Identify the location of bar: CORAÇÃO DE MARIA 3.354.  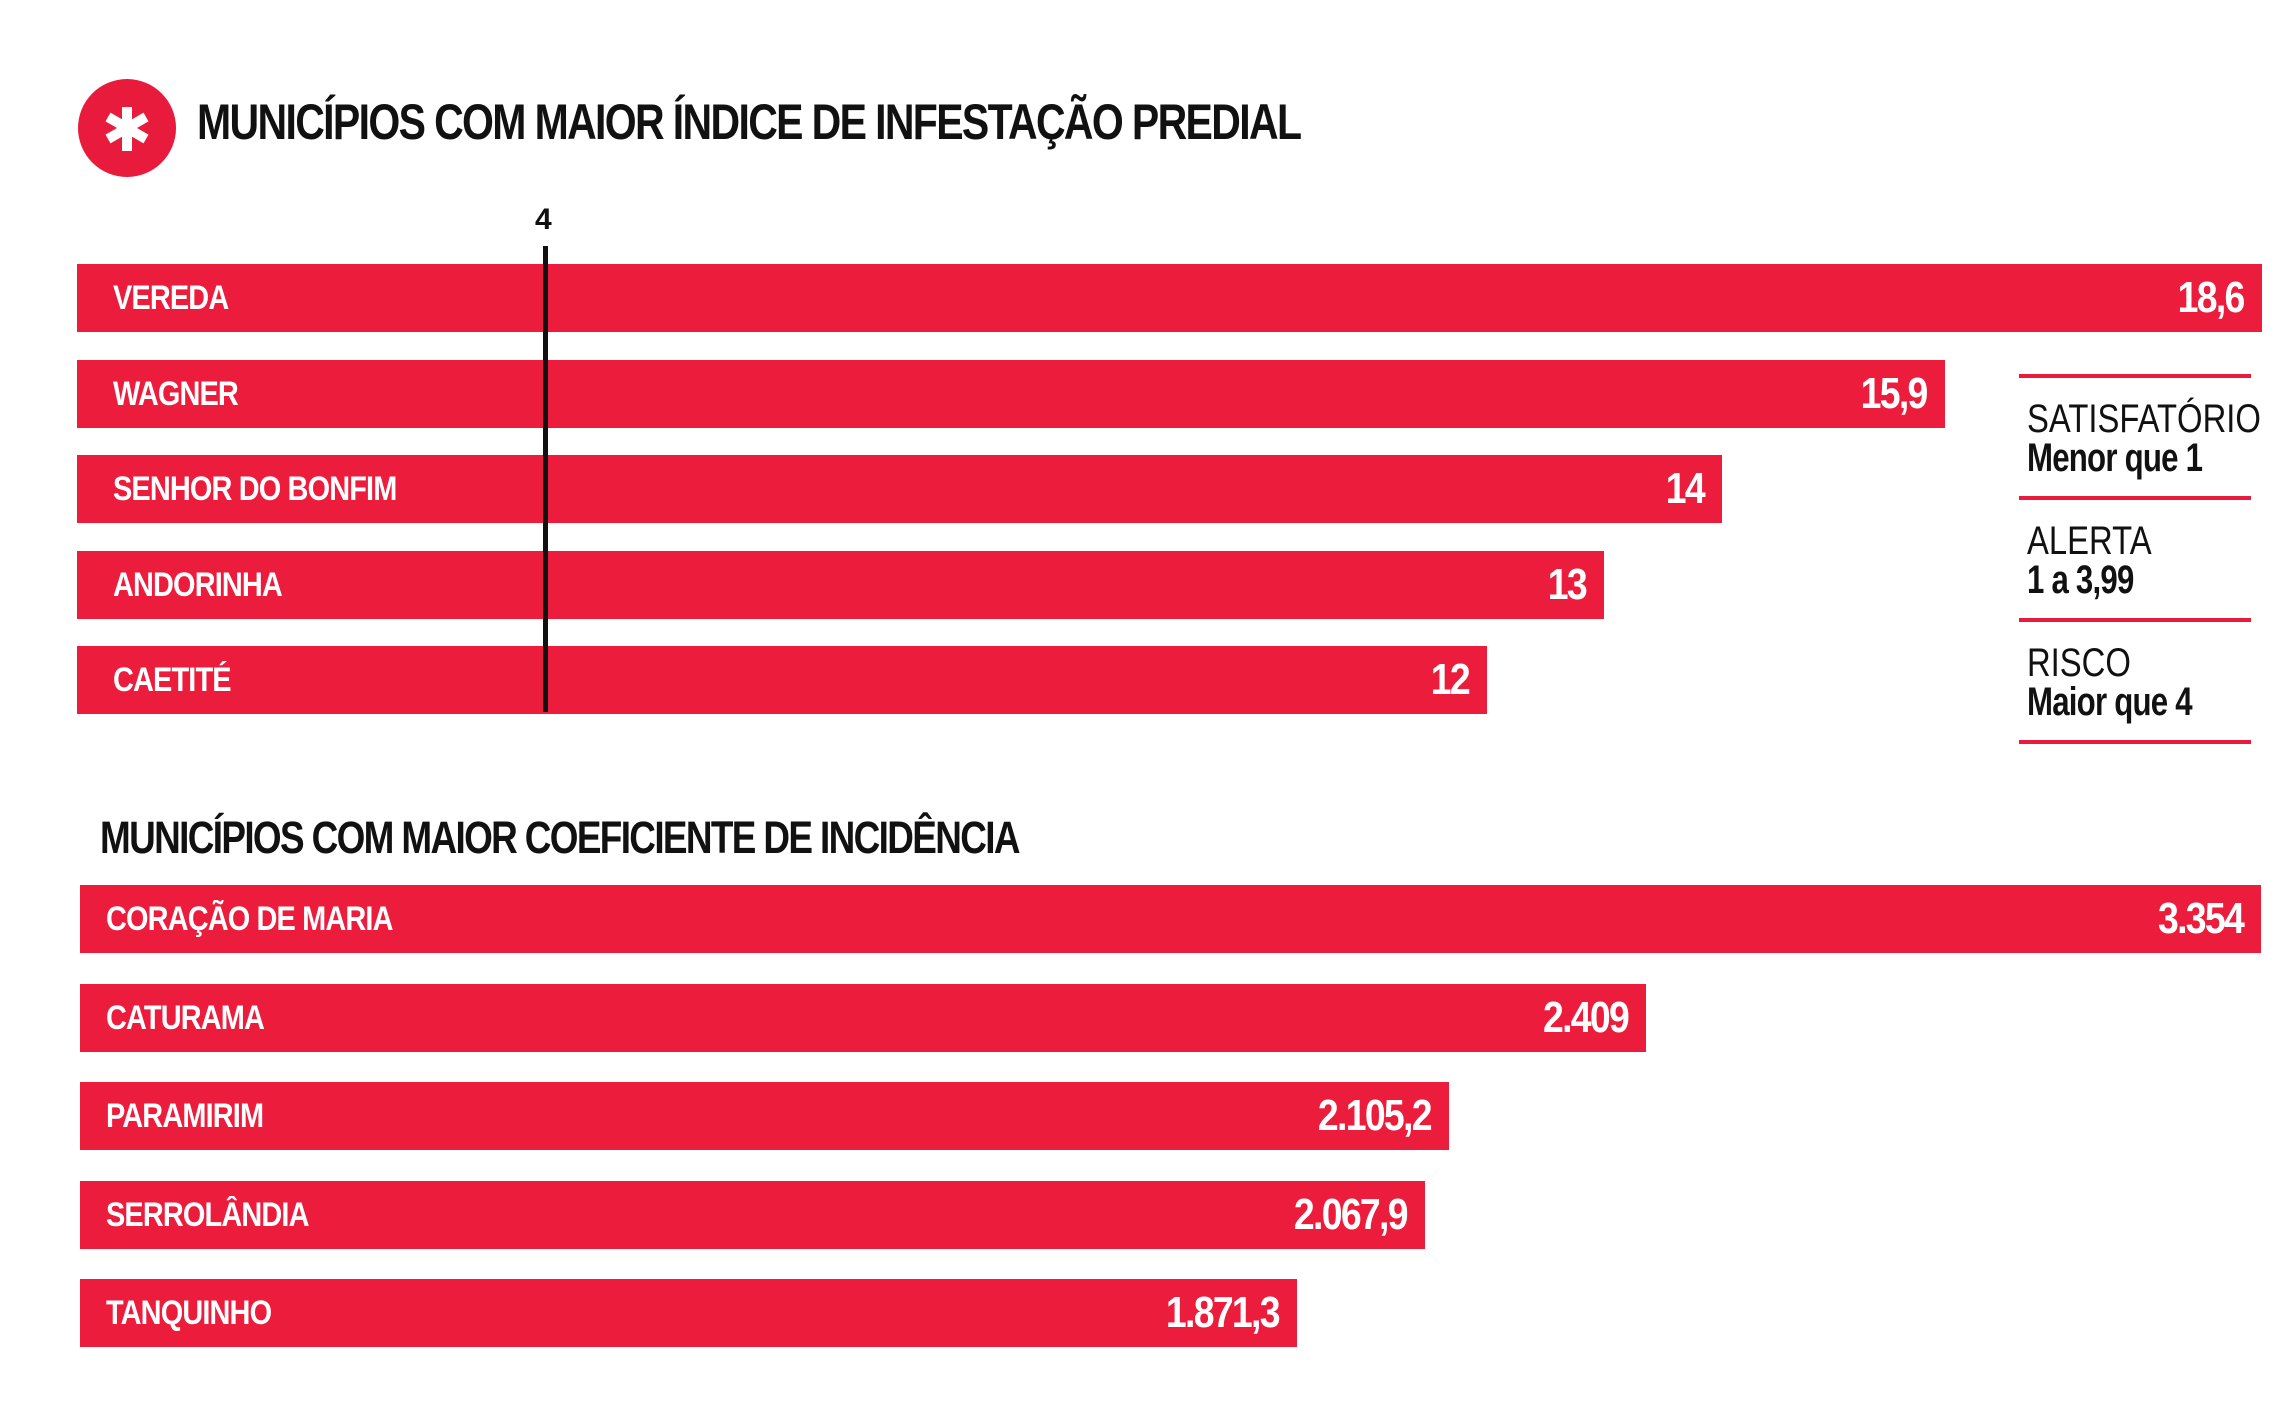
(1170, 919).